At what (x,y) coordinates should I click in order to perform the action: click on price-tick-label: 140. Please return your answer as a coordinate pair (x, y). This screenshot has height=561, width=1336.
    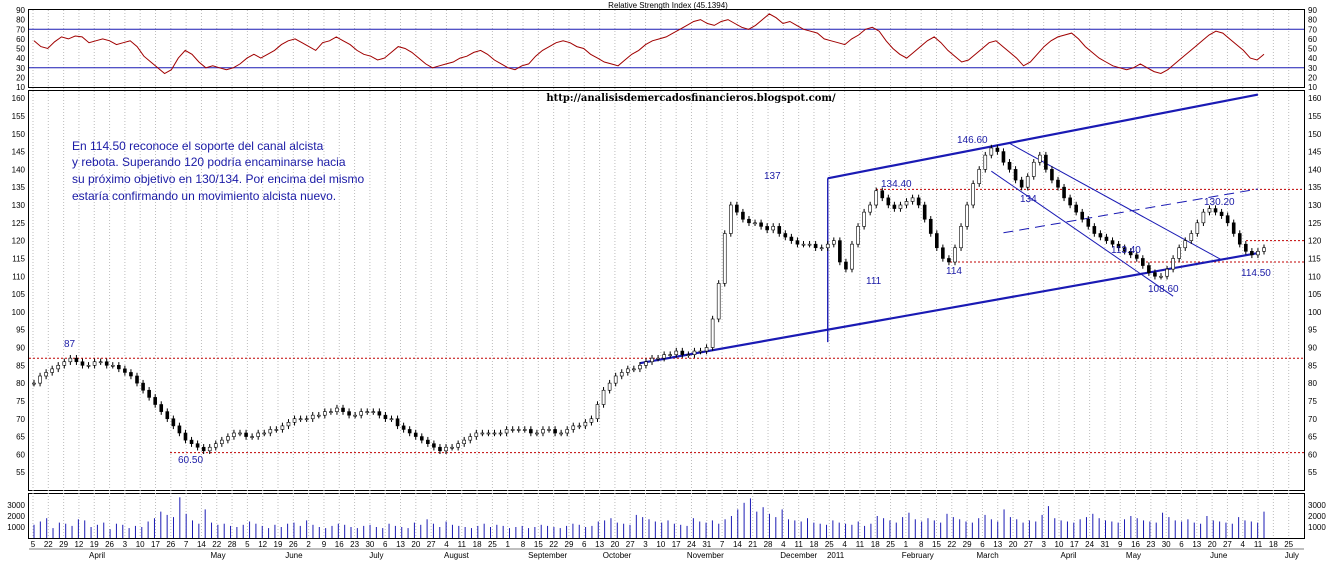
    Looking at the image, I should click on (1315, 169).